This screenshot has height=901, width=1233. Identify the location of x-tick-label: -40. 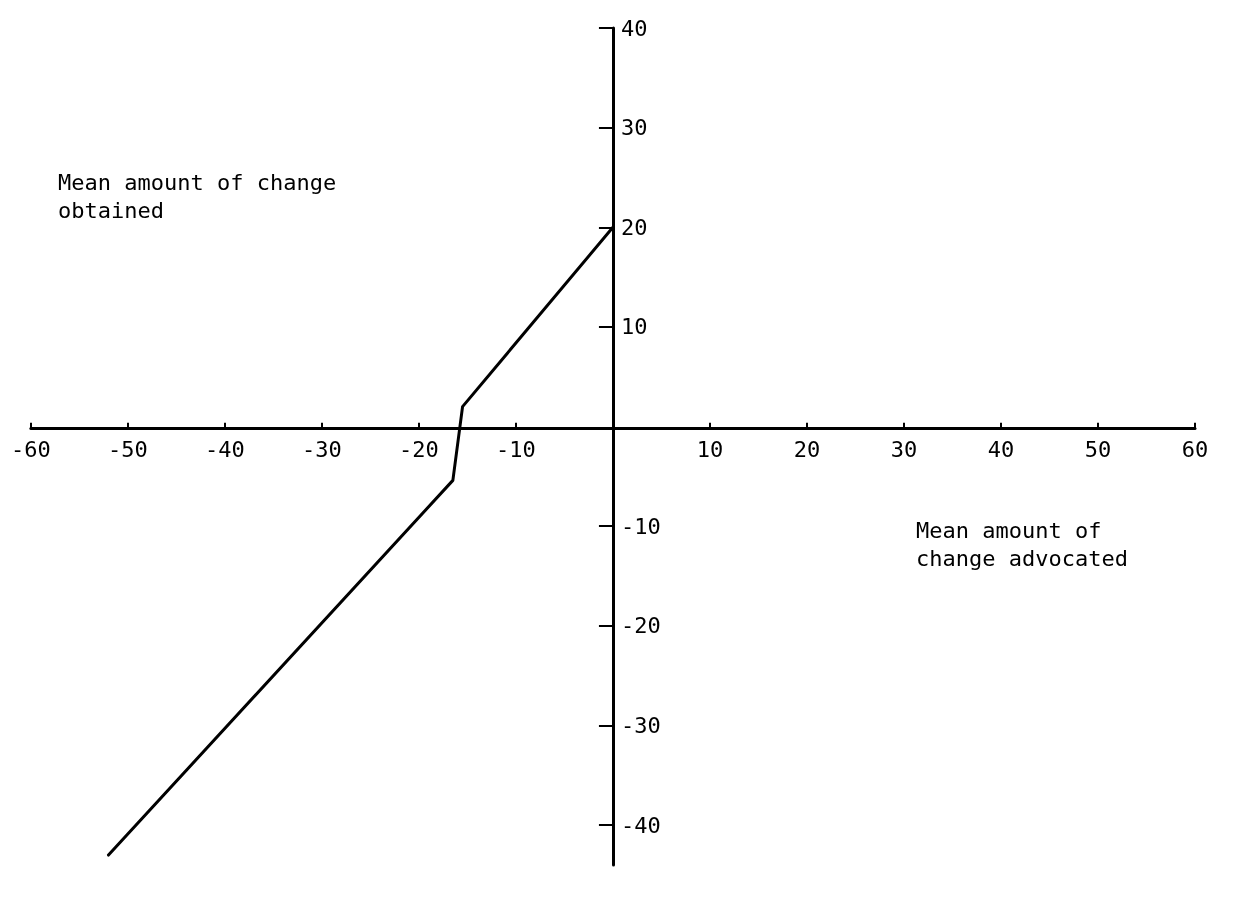
(225, 450).